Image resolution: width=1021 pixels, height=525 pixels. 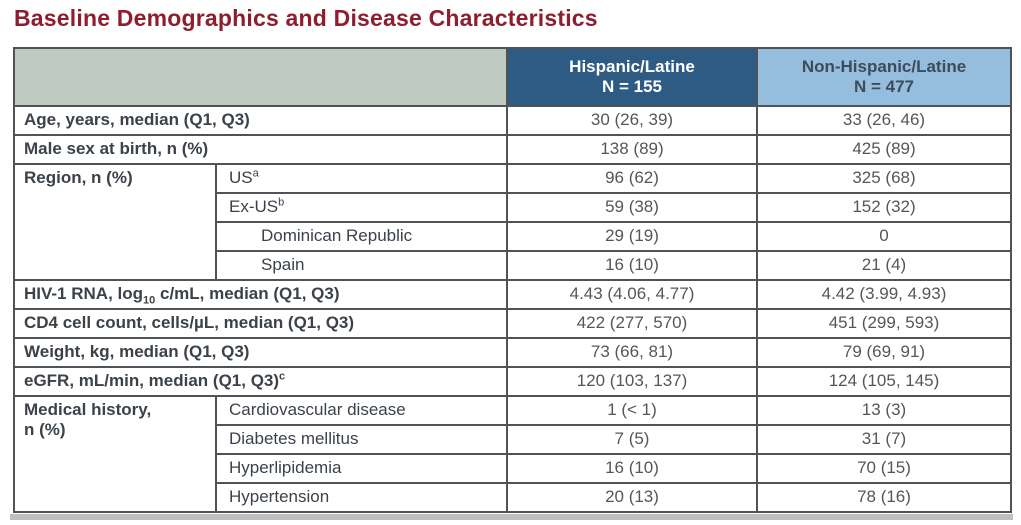 What do you see at coordinates (632, 207) in the screenshot?
I see `cell-value: 59 (38)` at bounding box center [632, 207].